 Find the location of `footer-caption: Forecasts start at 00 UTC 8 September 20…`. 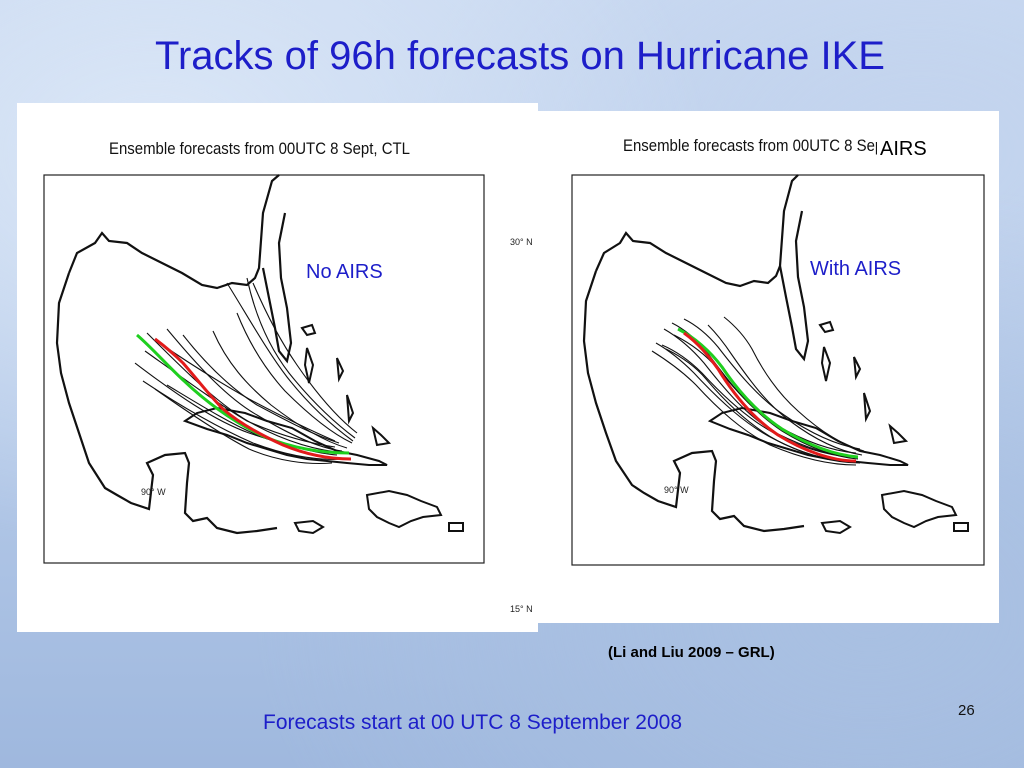

footer-caption: Forecasts start at 00 UTC 8 September 20… is located at coordinates (473, 722).